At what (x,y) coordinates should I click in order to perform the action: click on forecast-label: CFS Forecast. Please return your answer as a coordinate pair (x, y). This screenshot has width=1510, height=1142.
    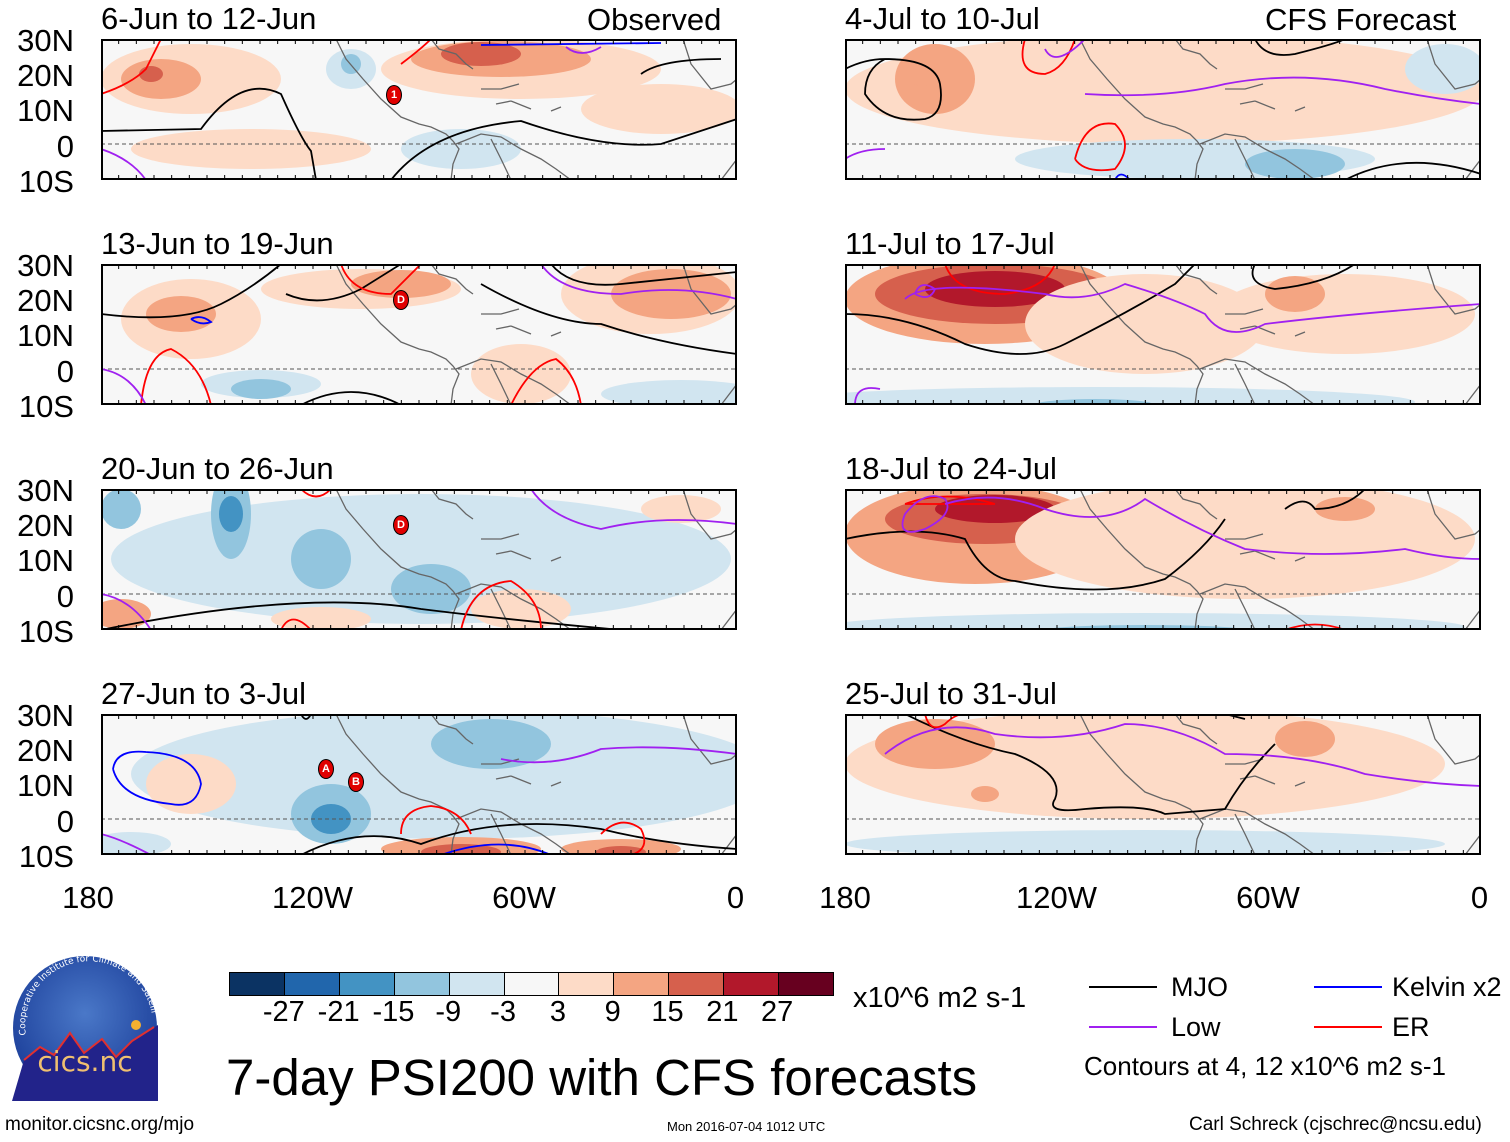
    Looking at the image, I should click on (1361, 19).